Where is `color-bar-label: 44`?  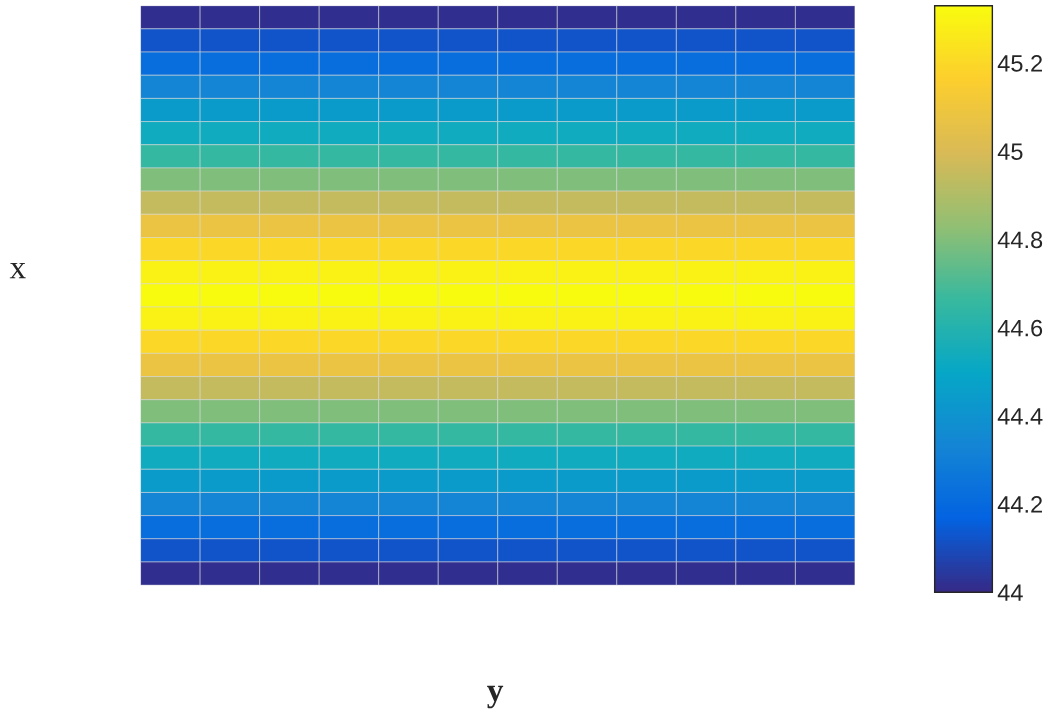
color-bar-label: 44 is located at coordinates (1010, 592).